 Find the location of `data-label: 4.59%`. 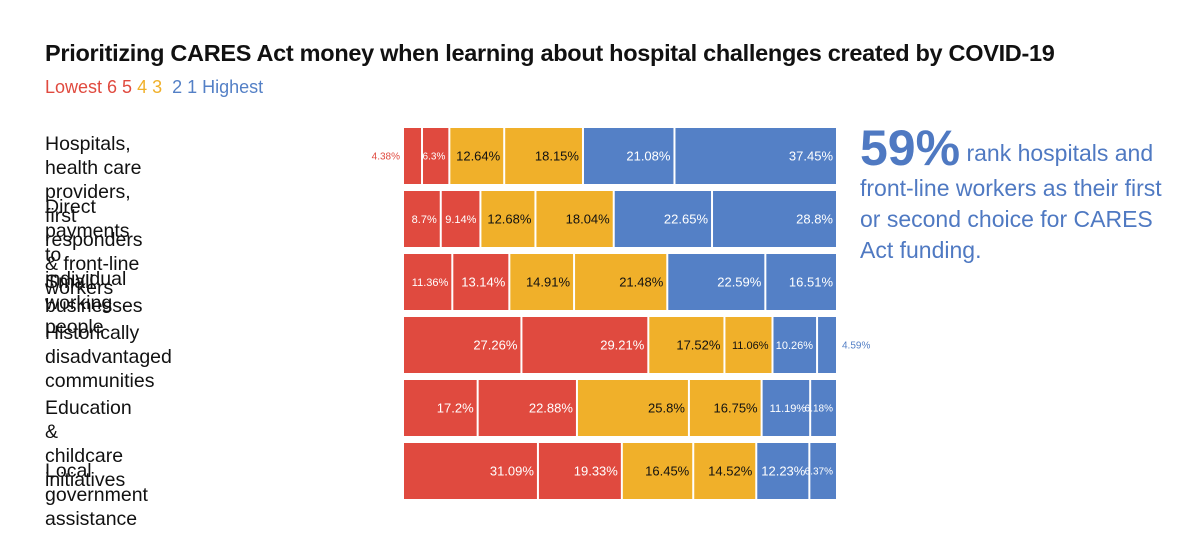

data-label: 4.59% is located at coordinates (856, 346).